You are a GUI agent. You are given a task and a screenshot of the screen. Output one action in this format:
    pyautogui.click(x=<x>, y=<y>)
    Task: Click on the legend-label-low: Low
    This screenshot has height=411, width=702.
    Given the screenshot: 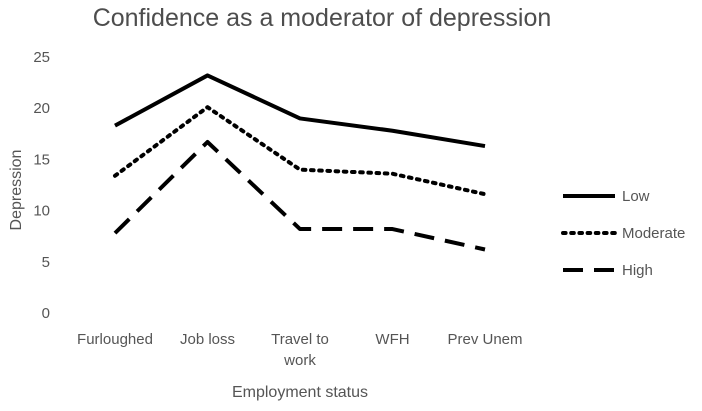 What is the action you would take?
    pyautogui.click(x=636, y=196)
    